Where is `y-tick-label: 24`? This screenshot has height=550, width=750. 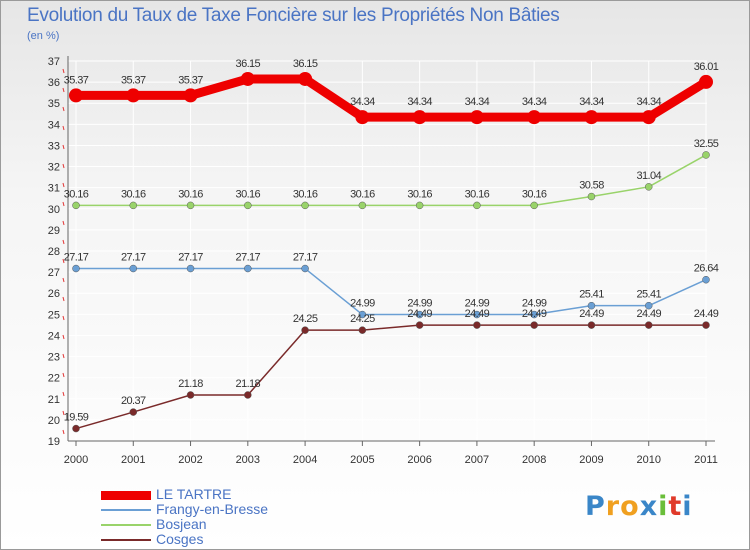 y-tick-label: 24 is located at coordinates (54, 336).